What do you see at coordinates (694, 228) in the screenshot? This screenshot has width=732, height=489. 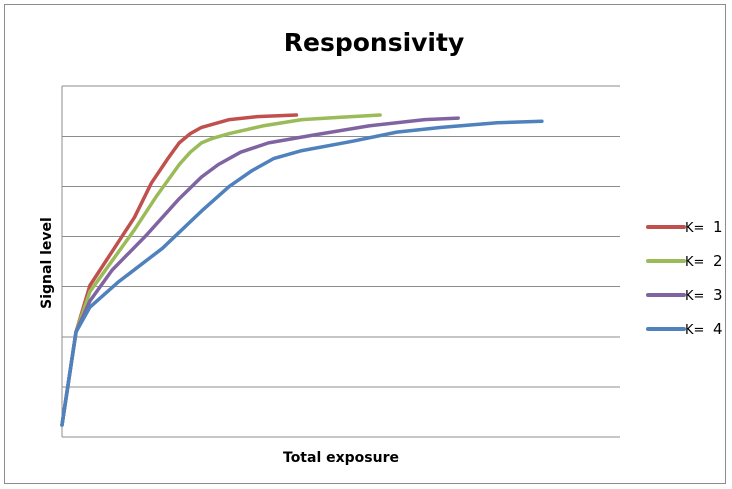 I see `legend-label-k1: K=` at bounding box center [694, 228].